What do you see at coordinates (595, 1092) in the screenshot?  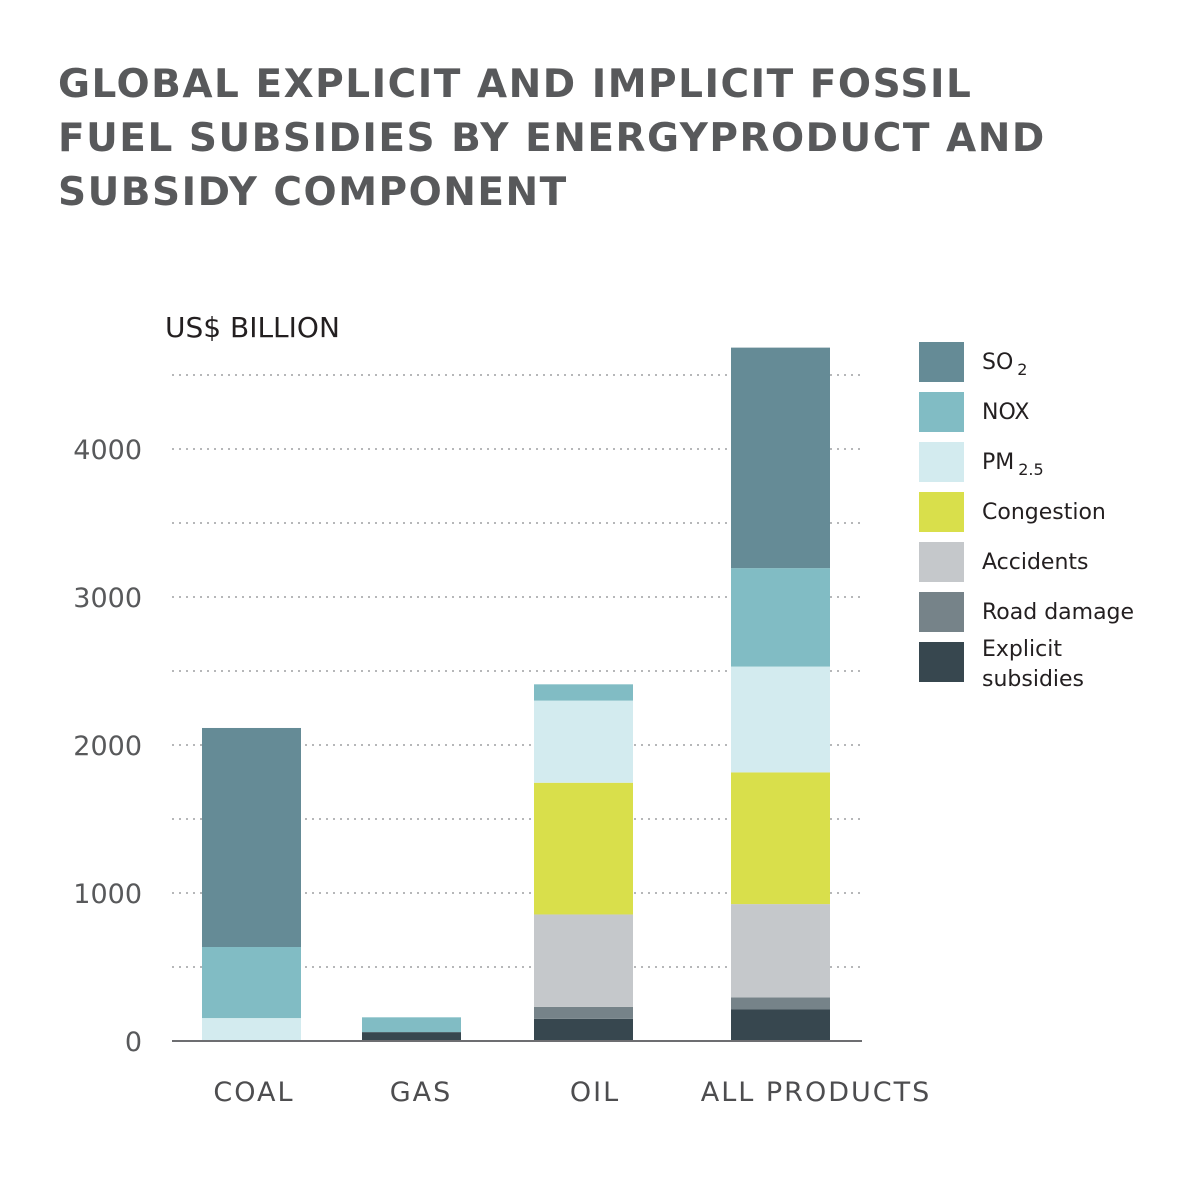 I see `x-tick-label-oil: OIL` at bounding box center [595, 1092].